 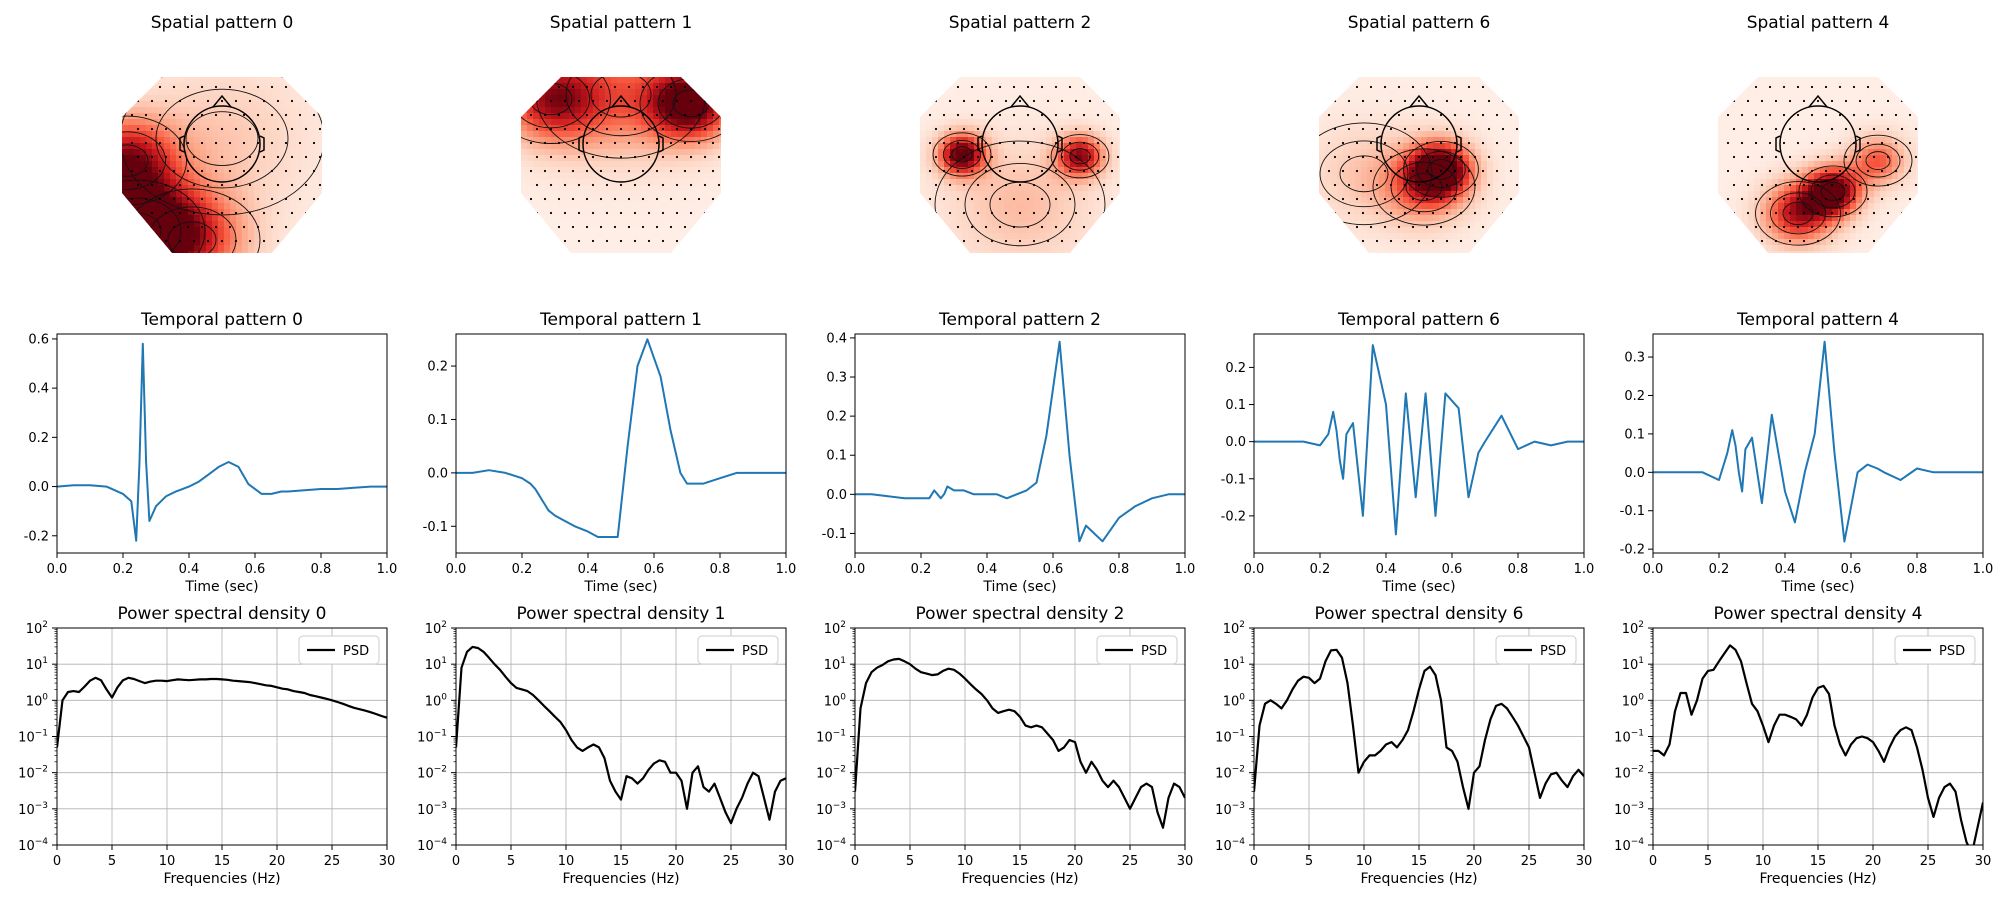 I want to click on x-tick-label: 0.4, so click(x=1386, y=569).